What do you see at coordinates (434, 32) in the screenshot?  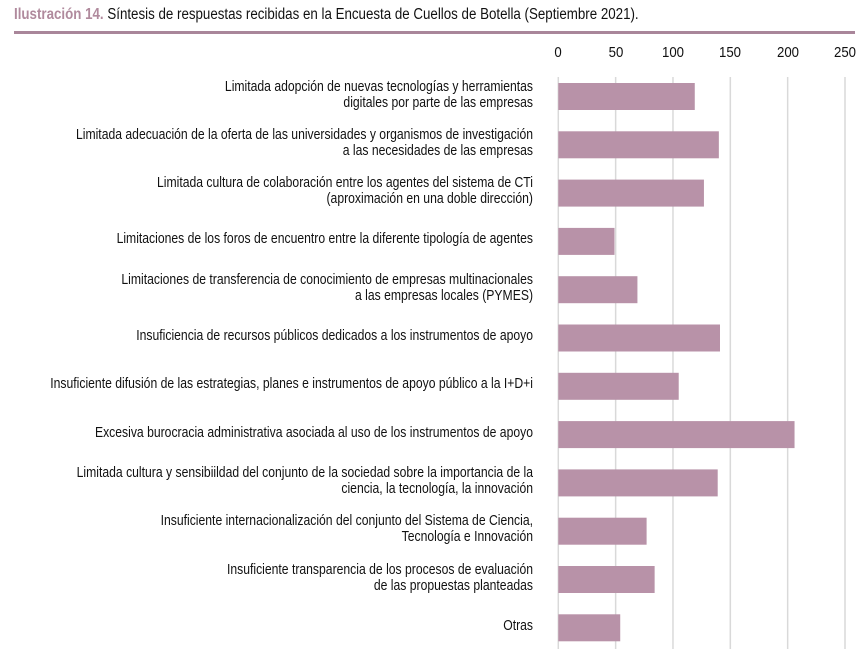 I see `title-rule` at bounding box center [434, 32].